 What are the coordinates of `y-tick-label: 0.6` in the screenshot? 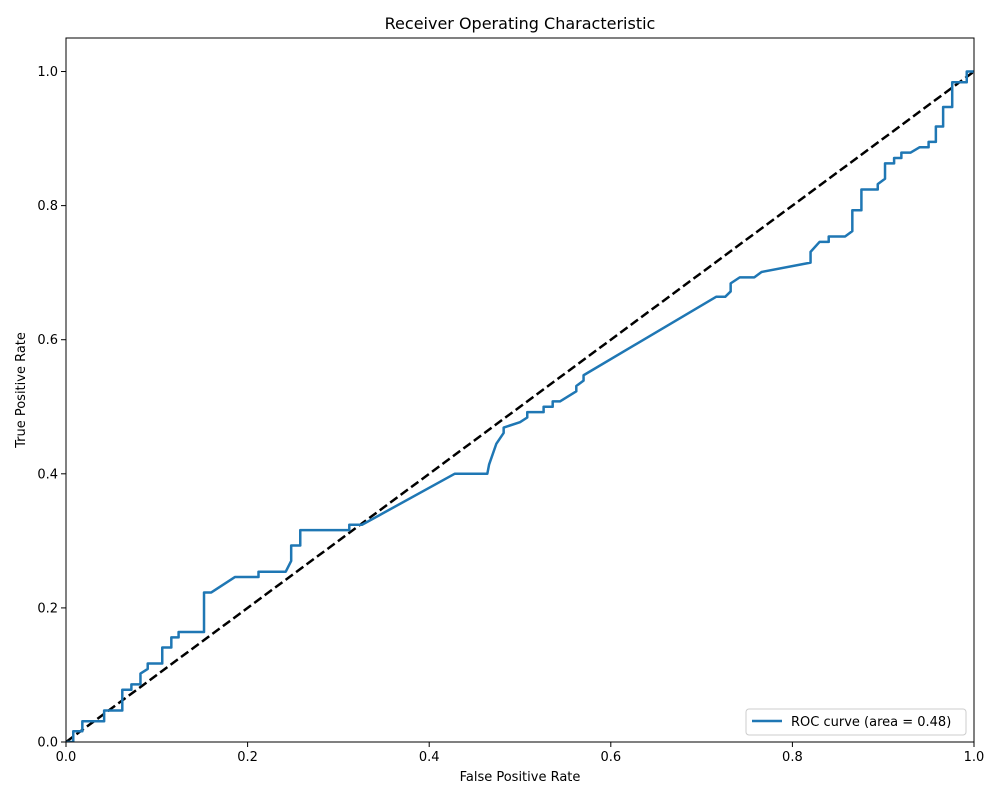 It's located at (47, 340).